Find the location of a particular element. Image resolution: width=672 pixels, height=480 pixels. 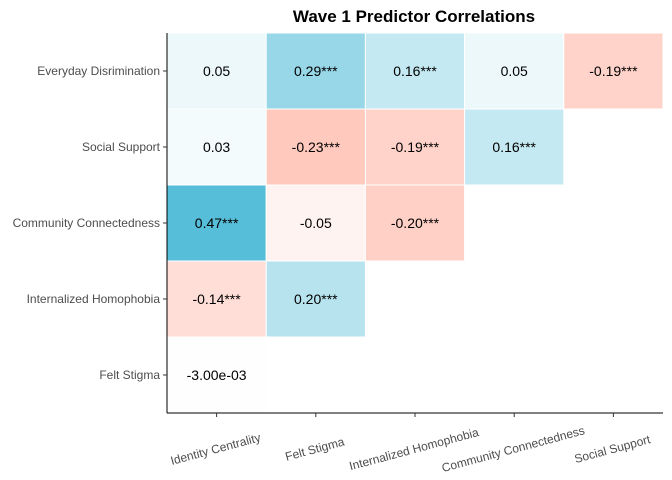

heatmap-cell-felt-stigma-internalized-homophobia is located at coordinates (315, 299).